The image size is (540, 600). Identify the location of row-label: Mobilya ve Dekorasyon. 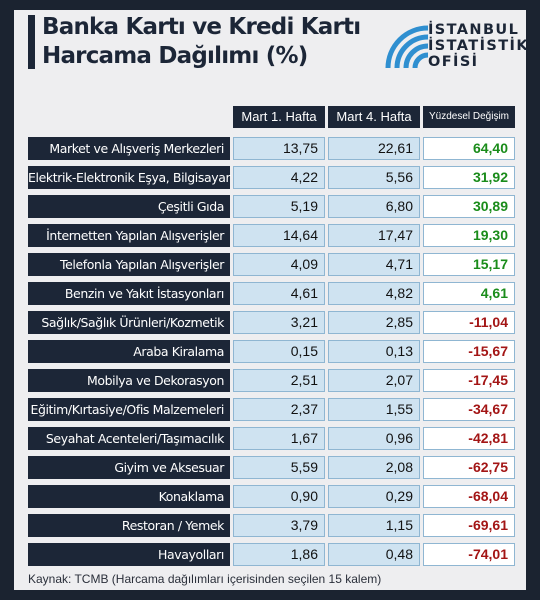
(129, 380).